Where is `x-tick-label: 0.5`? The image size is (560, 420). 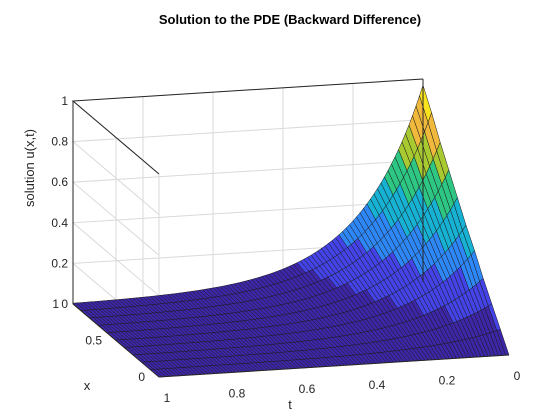
x-tick-label: 0.5 is located at coordinates (93, 341).